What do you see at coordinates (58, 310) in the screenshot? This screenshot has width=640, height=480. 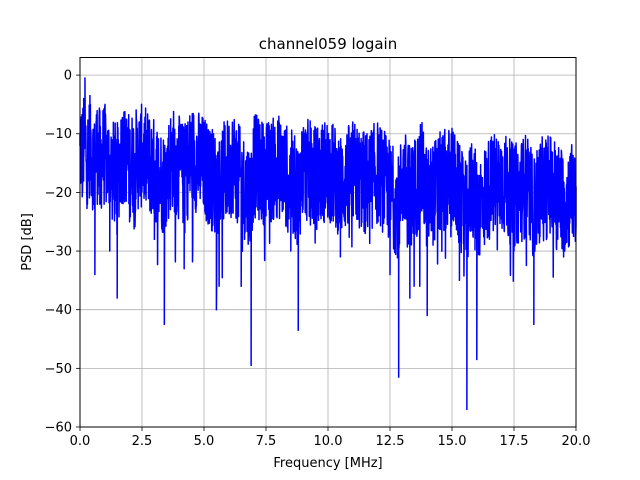 I see `y-tick-label: −40` at bounding box center [58, 310].